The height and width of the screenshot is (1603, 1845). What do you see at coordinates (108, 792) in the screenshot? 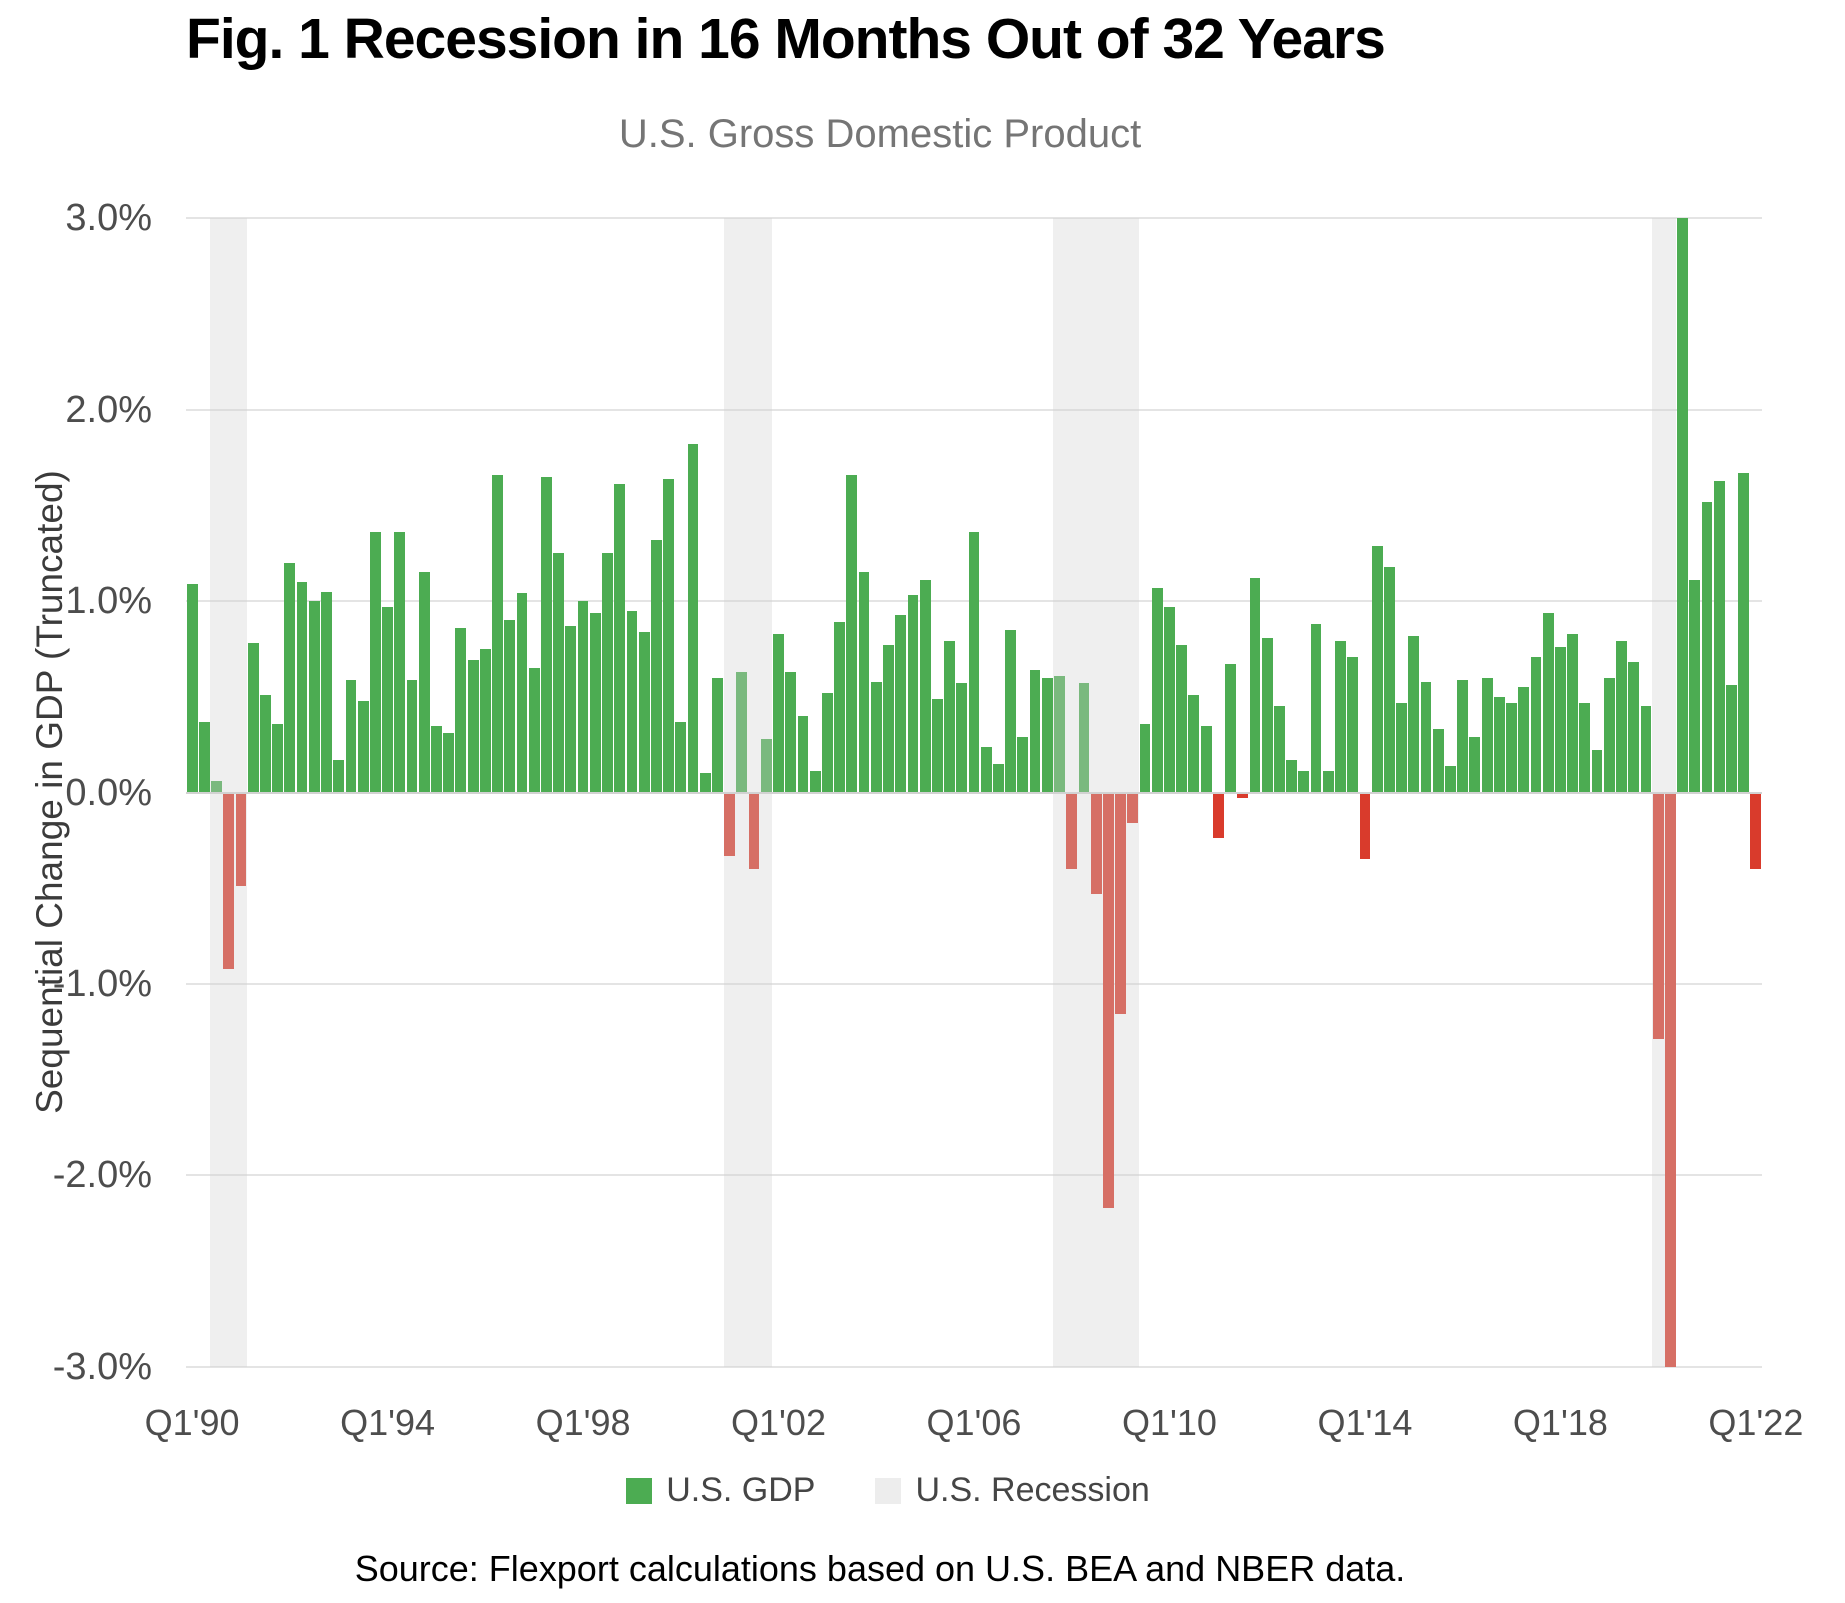
I see `y-tick-label: 0.0%` at bounding box center [108, 792].